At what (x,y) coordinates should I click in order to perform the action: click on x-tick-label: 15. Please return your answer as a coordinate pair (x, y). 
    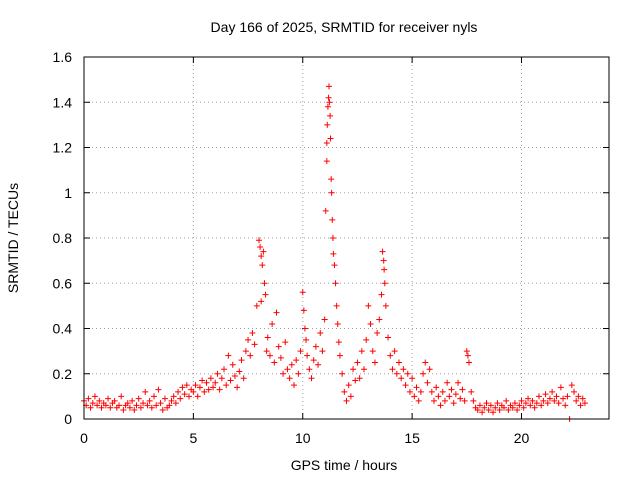
    Looking at the image, I should click on (412, 438).